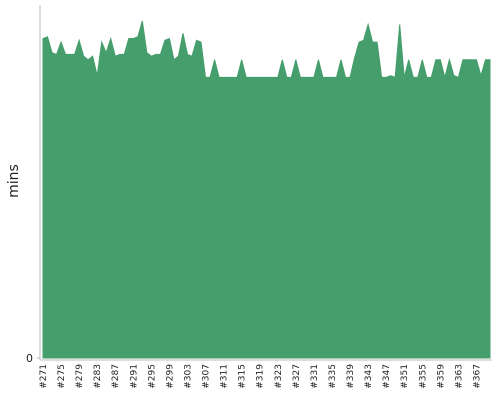 The image size is (500, 400). What do you see at coordinates (152, 376) in the screenshot?
I see `x-tick-label: #295` at bounding box center [152, 376].